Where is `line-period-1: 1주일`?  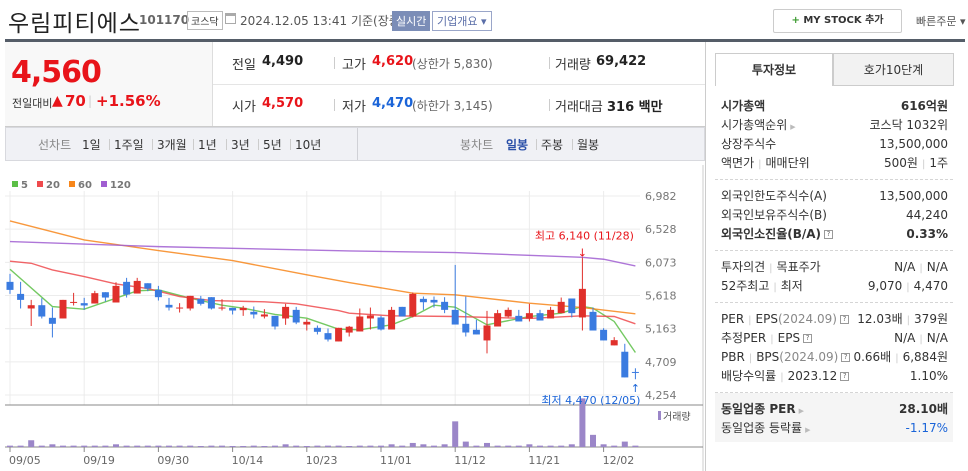
line-period-1: 1주일 is located at coordinates (129, 145).